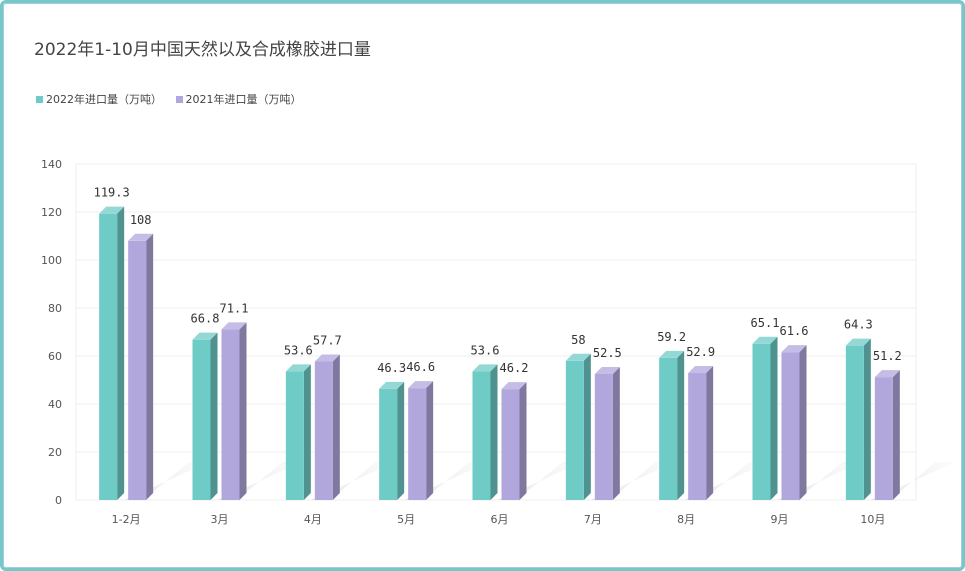  Describe the element at coordinates (202, 50) in the screenshot. I see `chart-title: 2022年1-10月中国天然以及合成橡胶进口量` at that location.